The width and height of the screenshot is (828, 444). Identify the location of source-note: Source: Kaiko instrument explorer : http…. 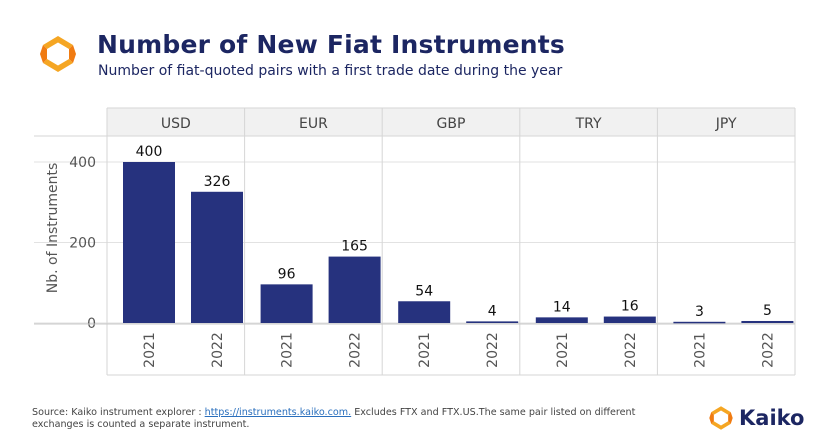
(352, 419).